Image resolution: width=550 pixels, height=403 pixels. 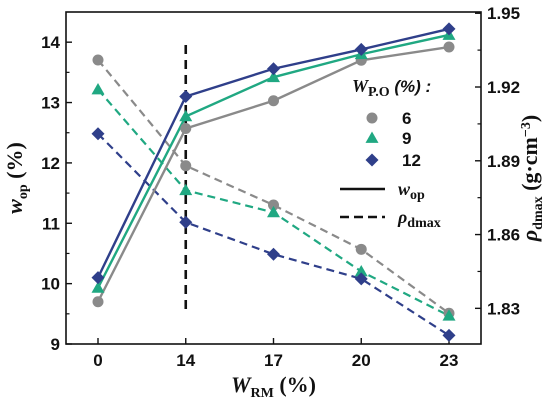 I want to click on legend-label-series-6: 6, so click(x=406, y=118).